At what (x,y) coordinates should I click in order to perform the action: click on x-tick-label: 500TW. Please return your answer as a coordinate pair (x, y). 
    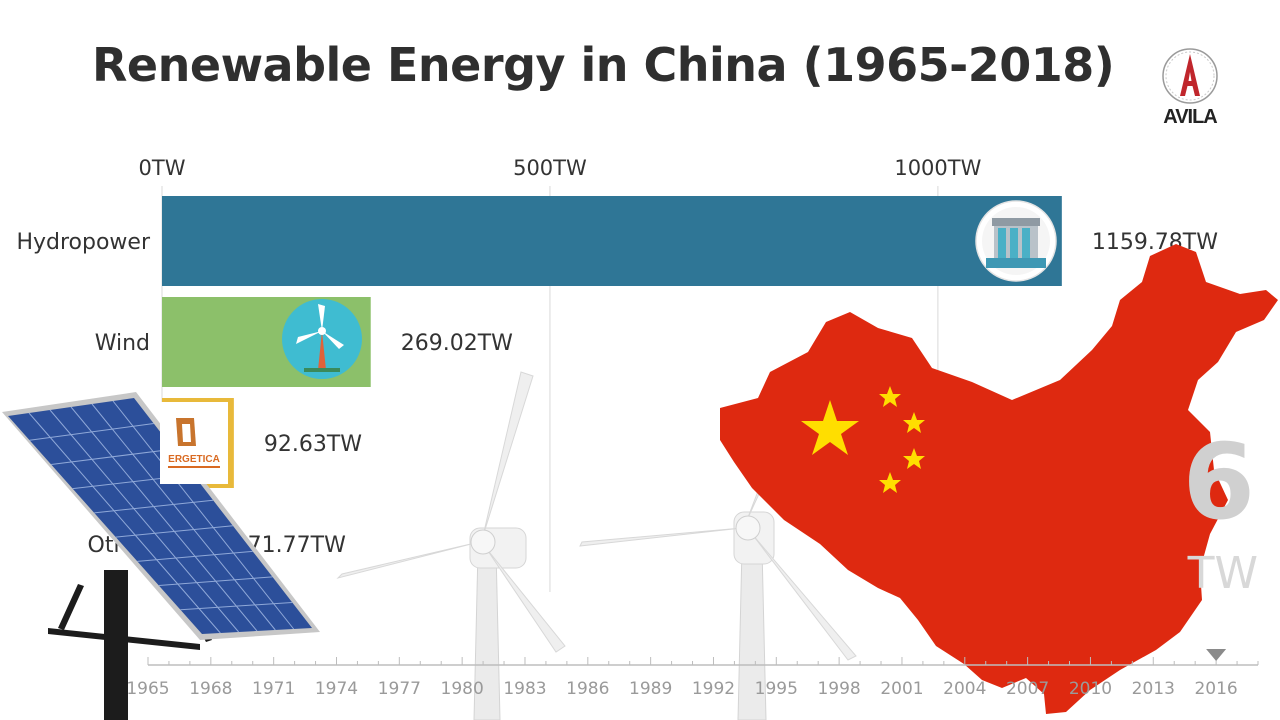
    Looking at the image, I should click on (550, 168).